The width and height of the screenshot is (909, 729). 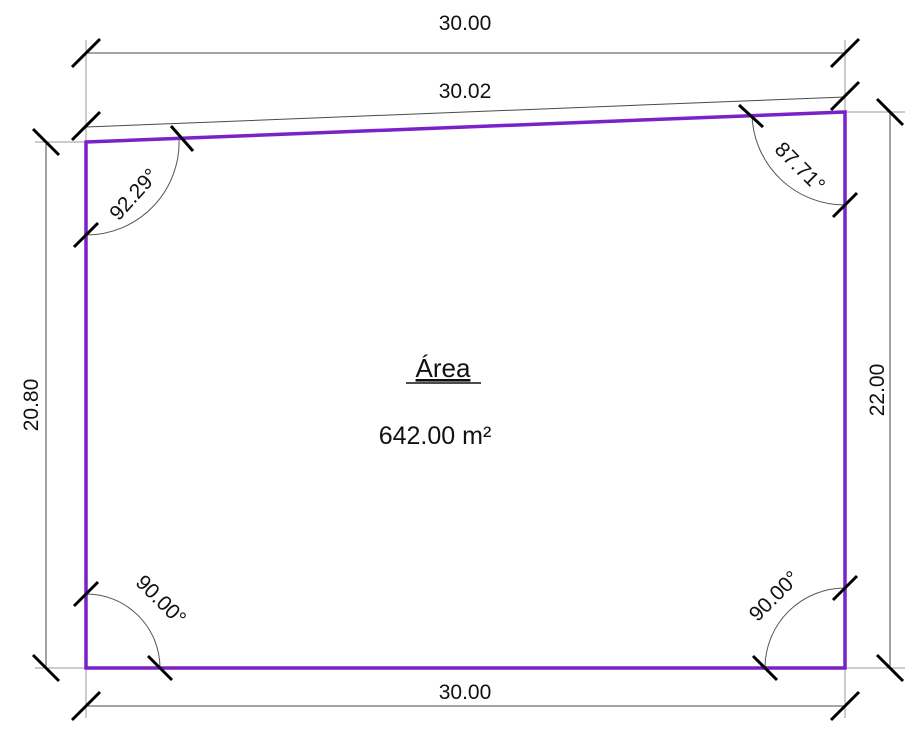 I want to click on top-left-angle-arc, so click(x=132, y=186).